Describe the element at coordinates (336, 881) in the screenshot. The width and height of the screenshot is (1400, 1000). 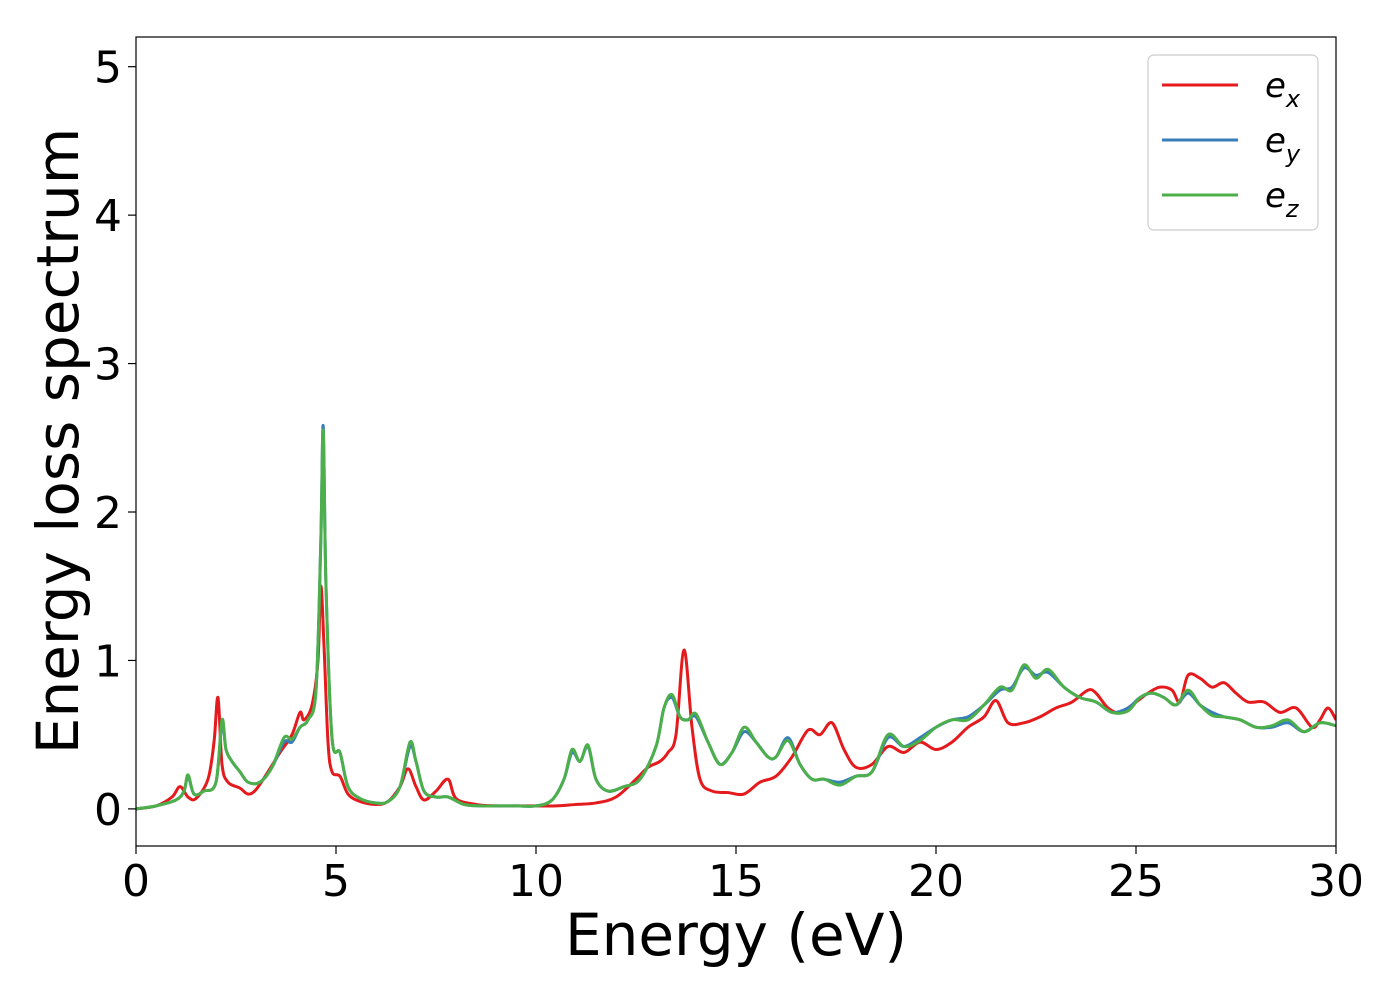
I see `x-tick-label: 5` at that location.